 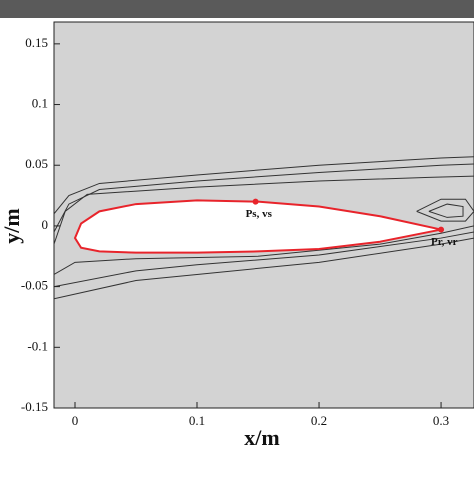 I want to click on airfoil, so click(x=257, y=226).